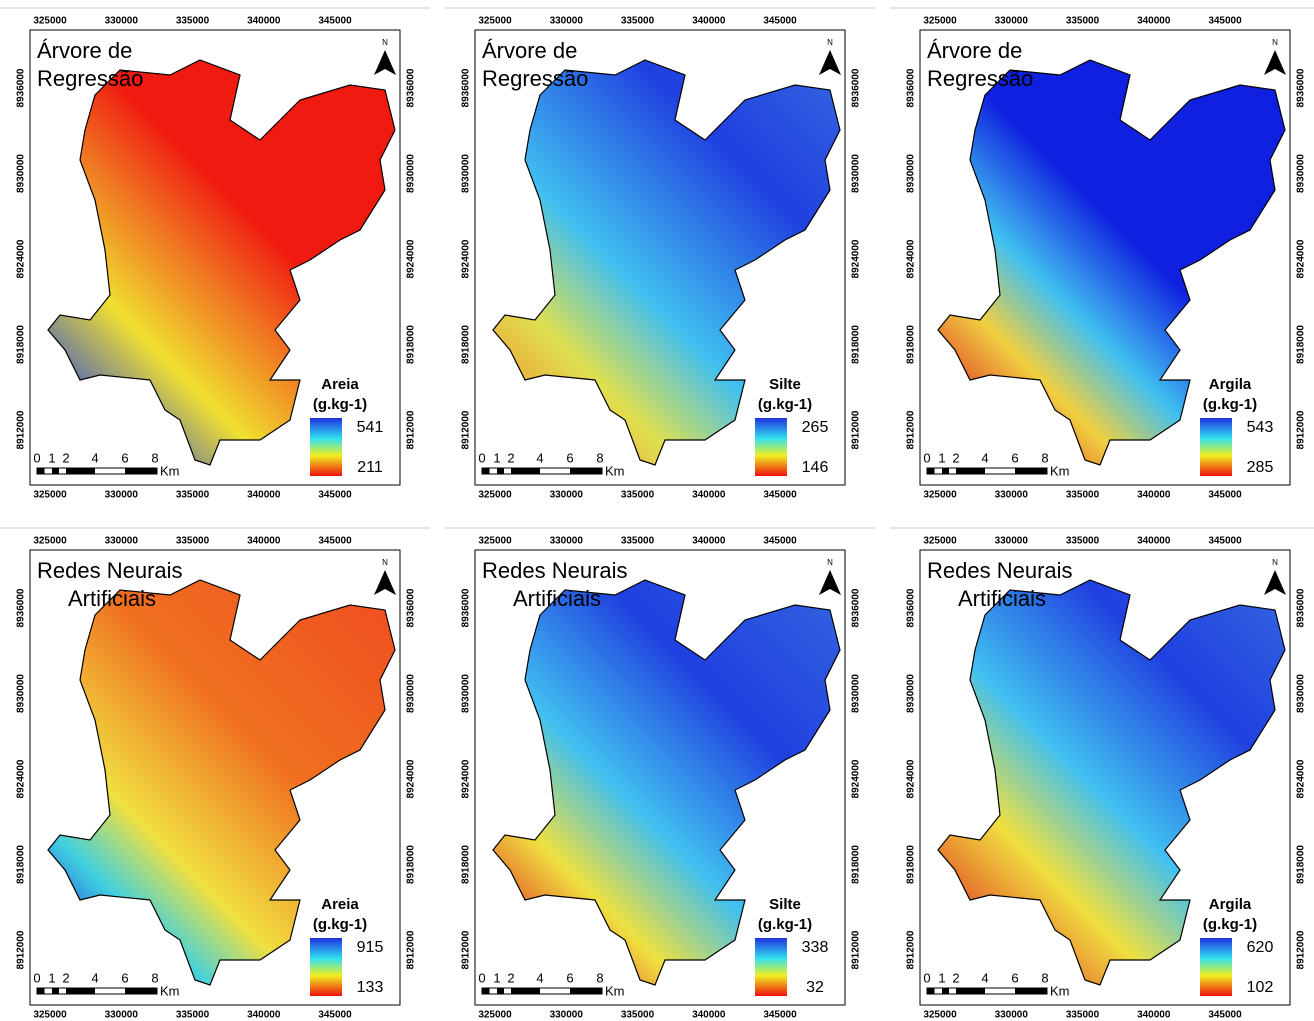 This screenshot has height=1021, width=1314. I want to click on map-title: Árvore de, so click(974, 50).